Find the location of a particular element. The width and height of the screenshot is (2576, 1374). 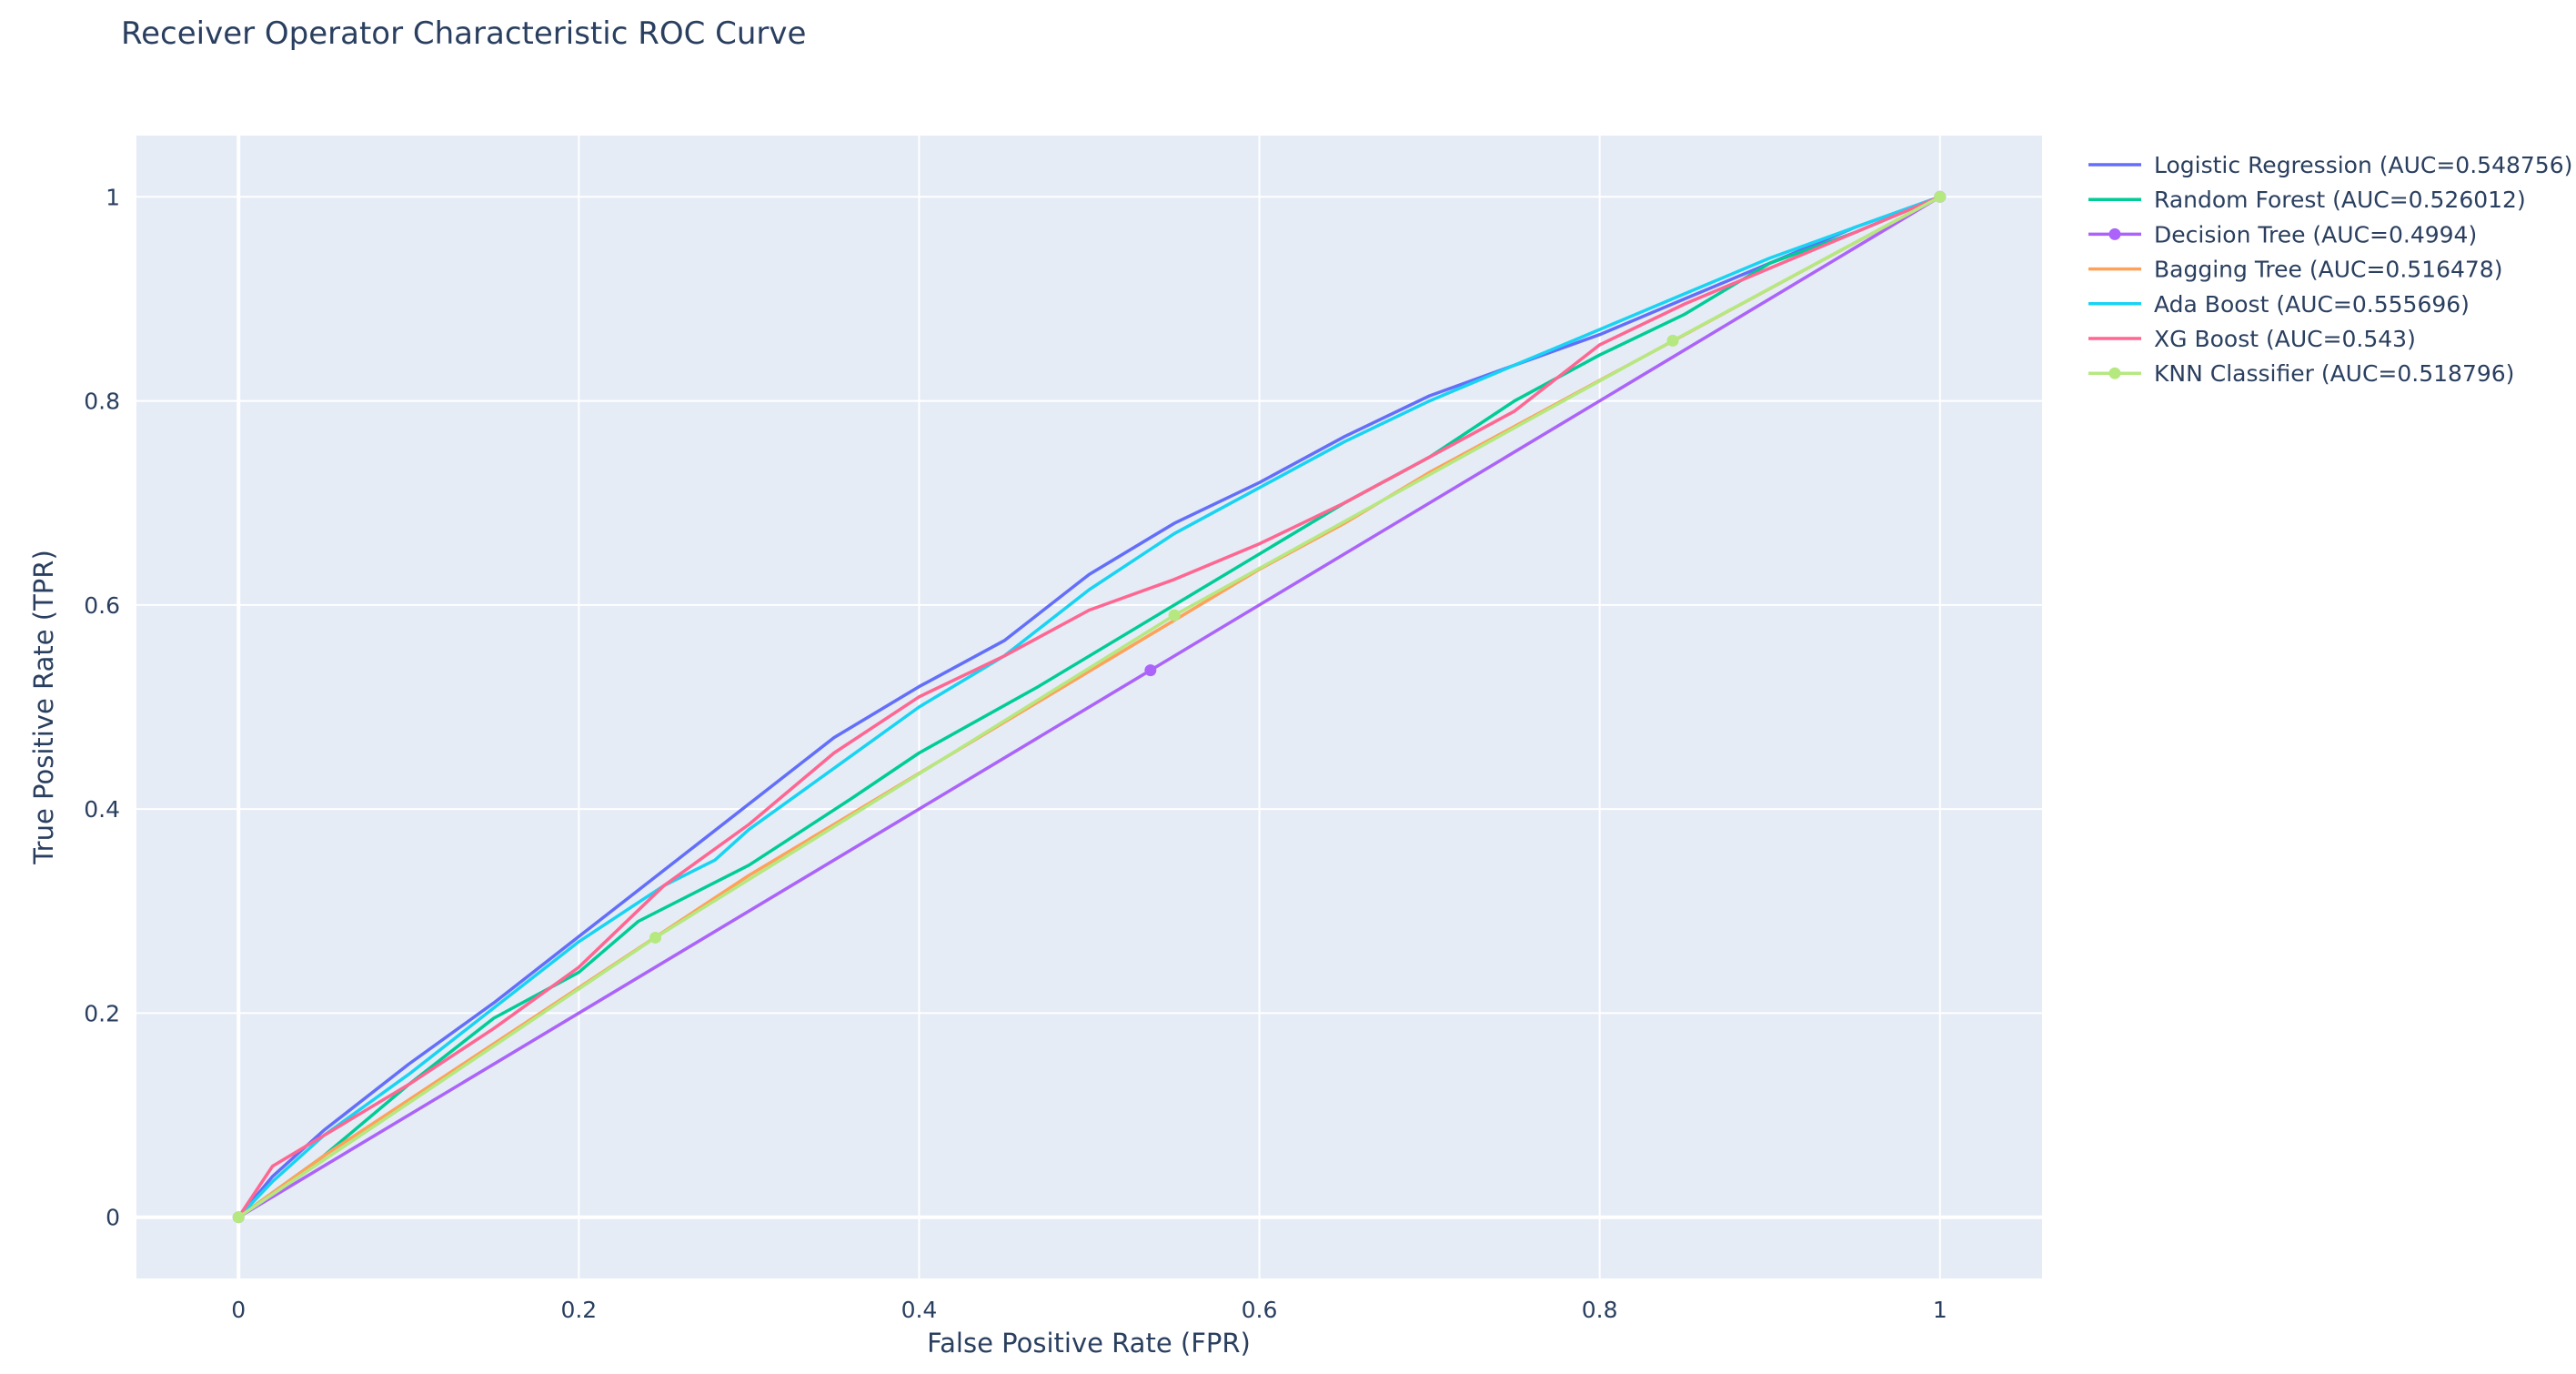

x-tick-label: 0.6 is located at coordinates (1260, 1310).